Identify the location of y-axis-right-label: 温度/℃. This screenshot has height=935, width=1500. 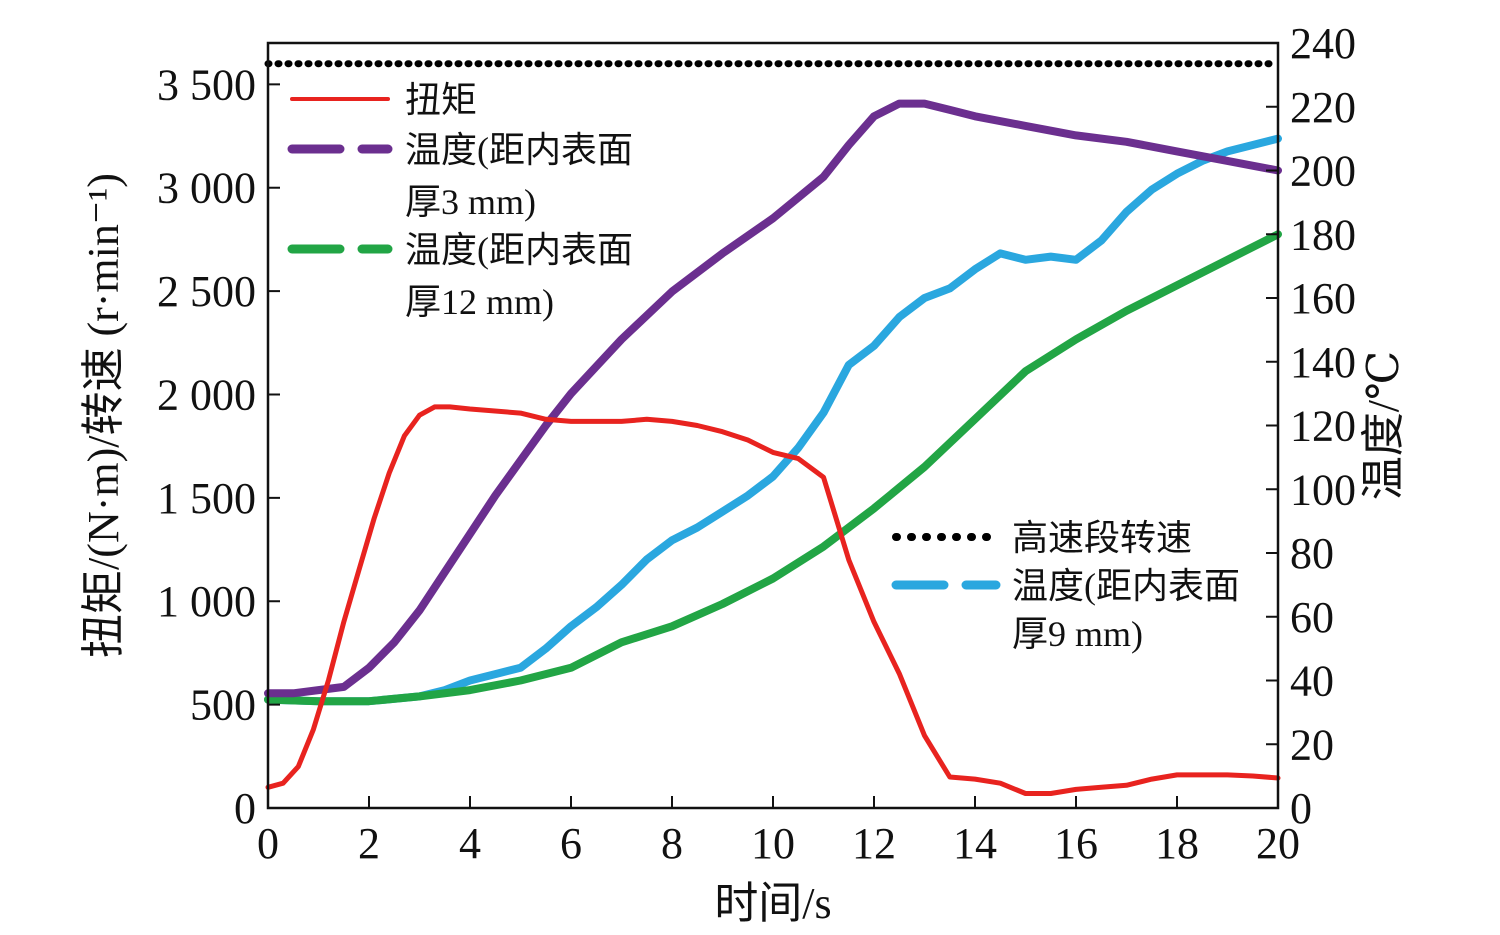
(1383, 425).